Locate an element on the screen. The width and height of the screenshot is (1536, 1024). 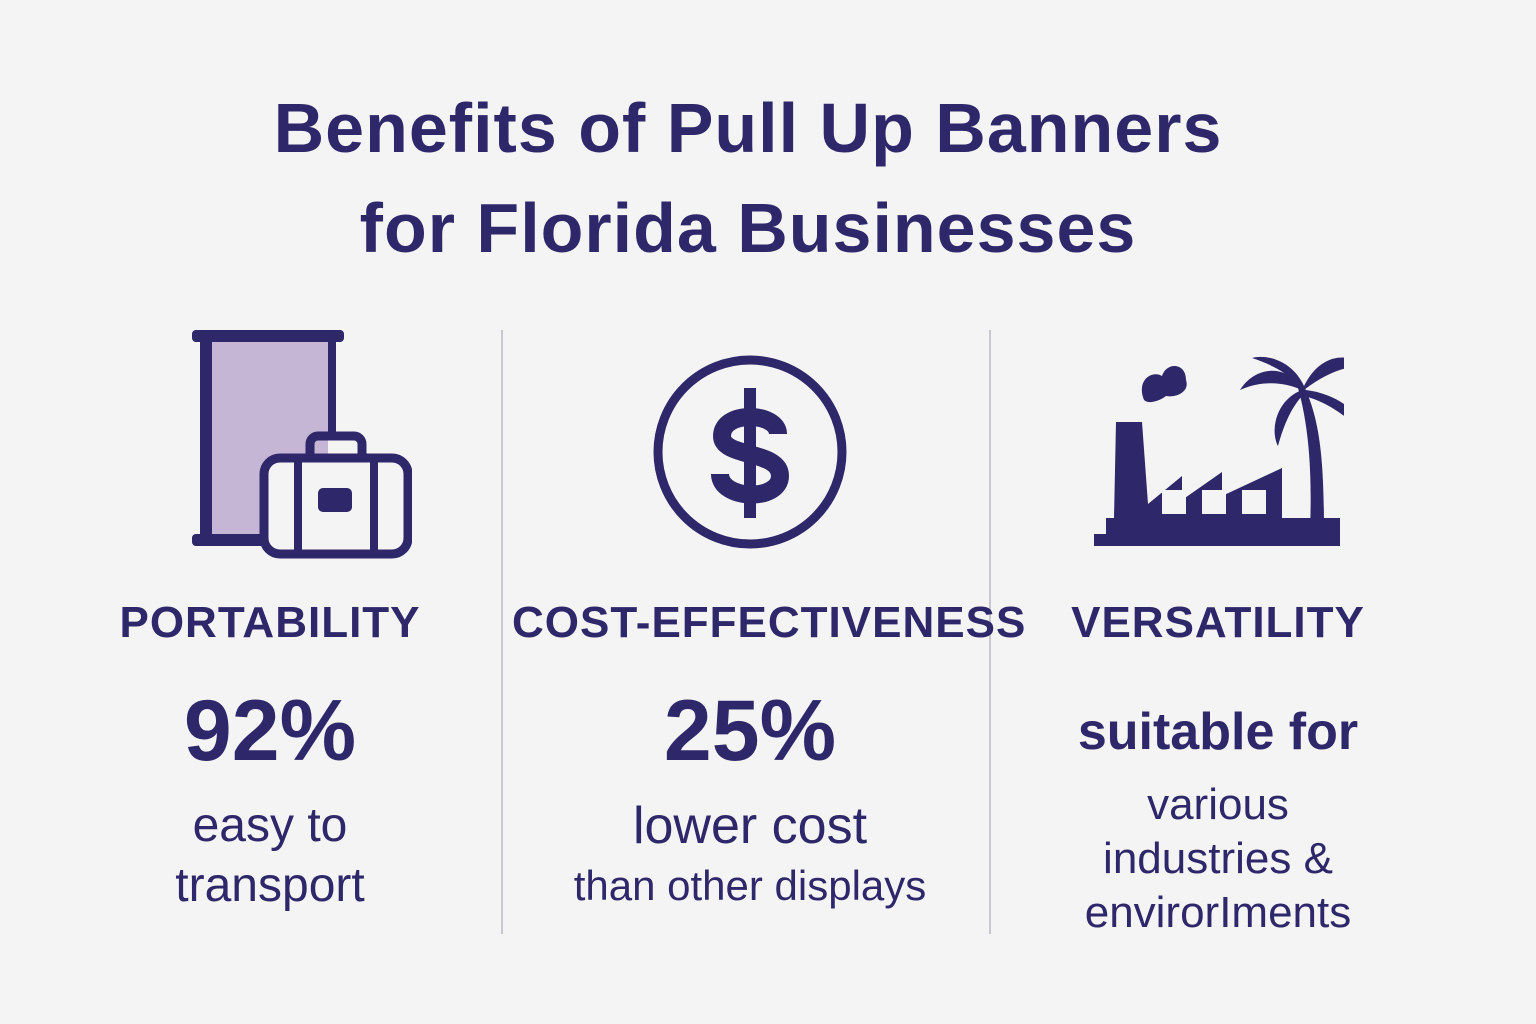
stat-cost-effectiveness: 25% is located at coordinates (750, 731).